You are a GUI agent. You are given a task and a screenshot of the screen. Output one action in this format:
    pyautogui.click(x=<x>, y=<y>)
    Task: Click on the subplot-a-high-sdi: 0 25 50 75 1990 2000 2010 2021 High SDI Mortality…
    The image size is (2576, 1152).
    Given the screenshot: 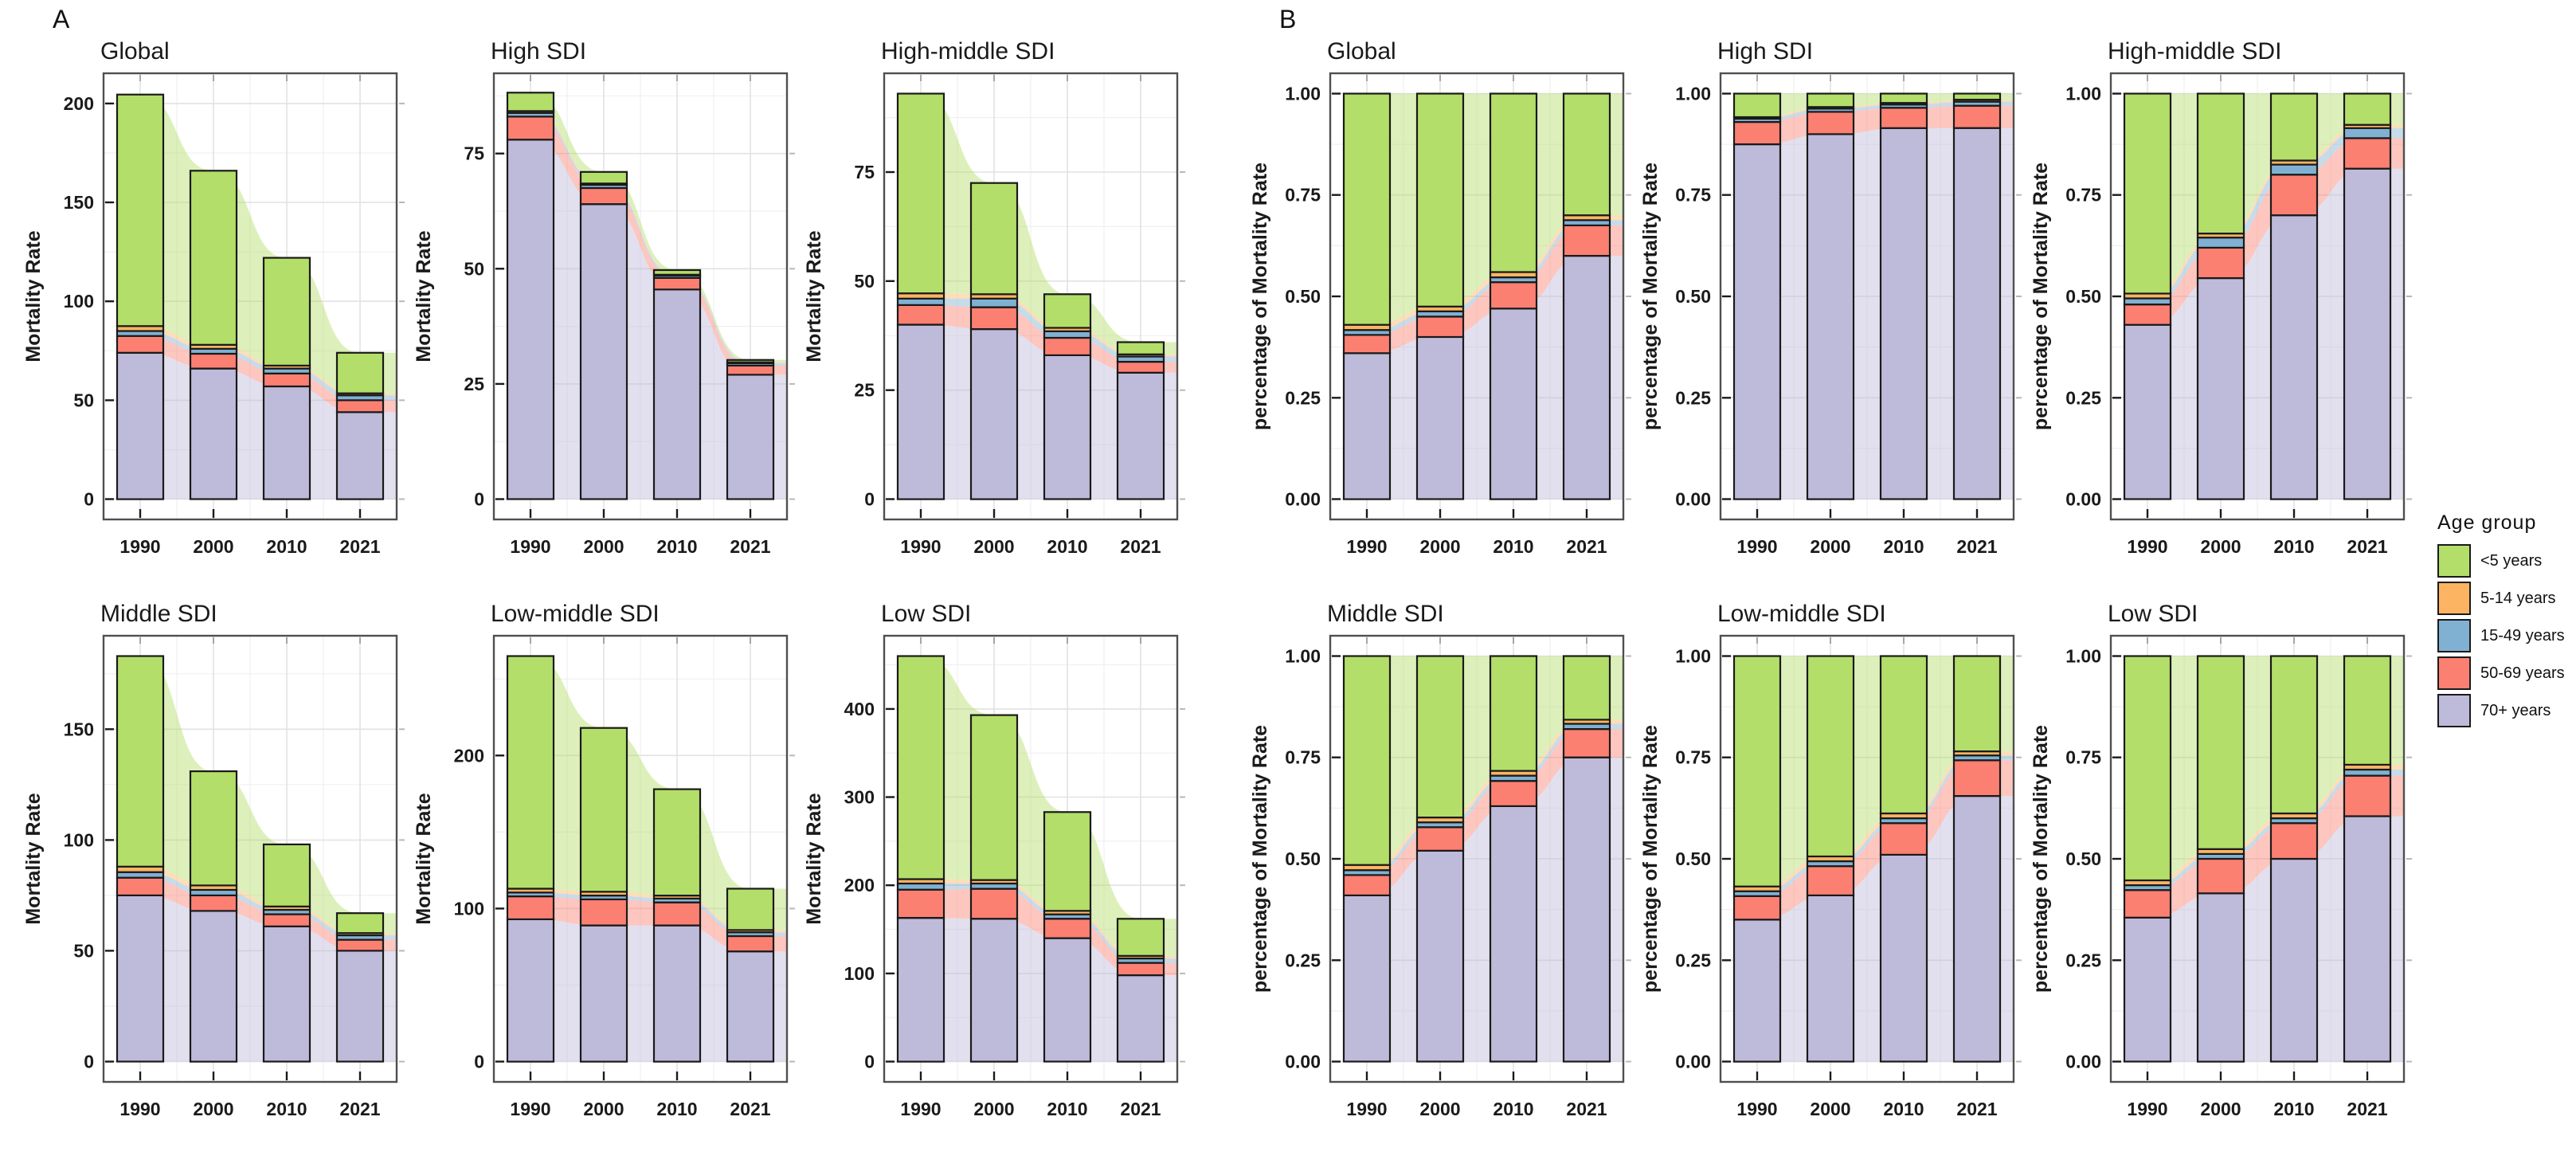 What is the action you would take?
    pyautogui.click(x=605, y=311)
    